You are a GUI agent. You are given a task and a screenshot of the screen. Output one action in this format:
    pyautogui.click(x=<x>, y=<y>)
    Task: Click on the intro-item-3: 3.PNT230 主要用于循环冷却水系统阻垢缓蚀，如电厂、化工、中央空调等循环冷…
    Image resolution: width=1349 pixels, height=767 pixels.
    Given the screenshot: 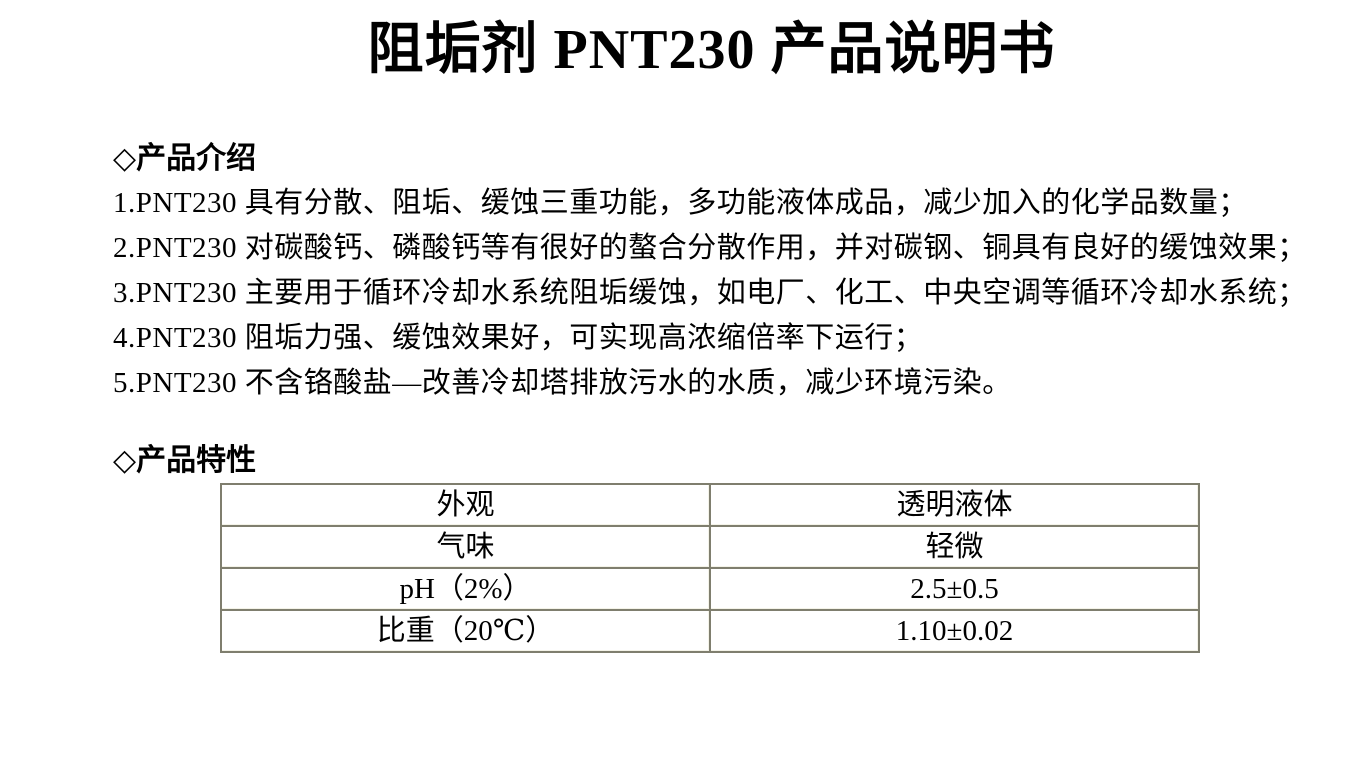 What is the action you would take?
    pyautogui.click(x=710, y=293)
    